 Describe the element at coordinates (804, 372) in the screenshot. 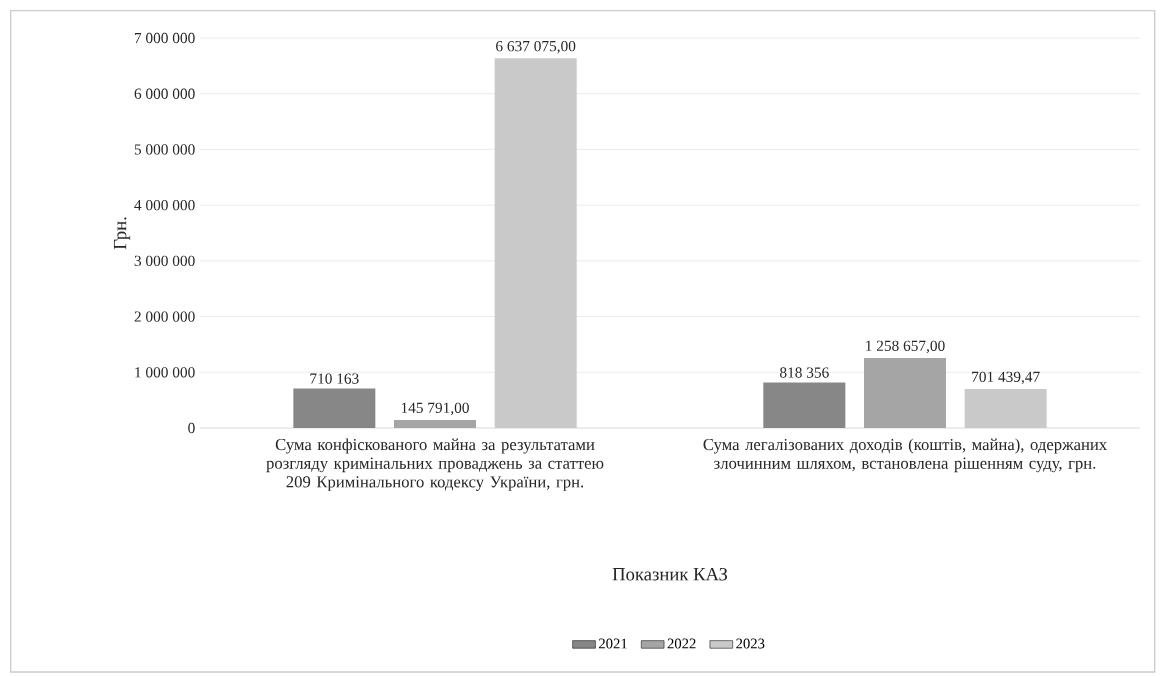

I see `data-label: 818 356` at that location.